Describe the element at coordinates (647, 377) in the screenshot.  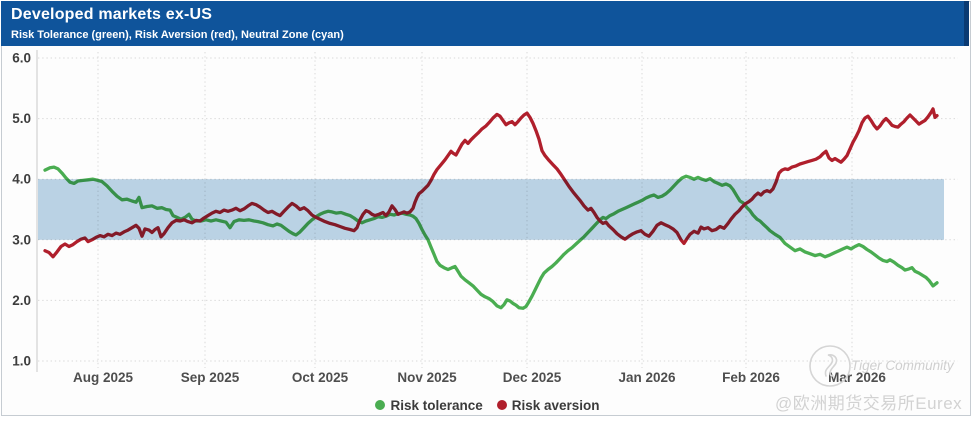
I see `x-axis-month-label: Jan 2026` at that location.